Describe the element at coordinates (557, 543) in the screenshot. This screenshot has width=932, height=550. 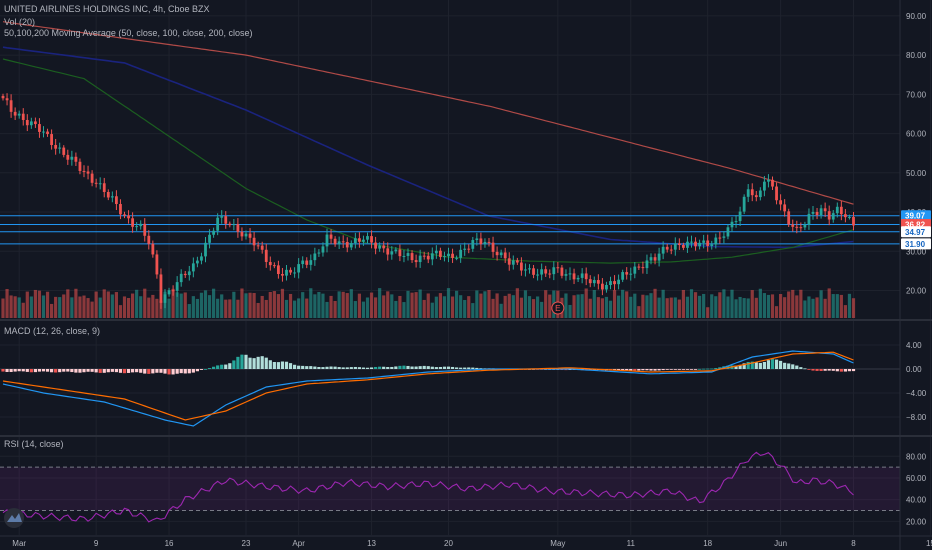
I see `x-tick-label: May` at that location.